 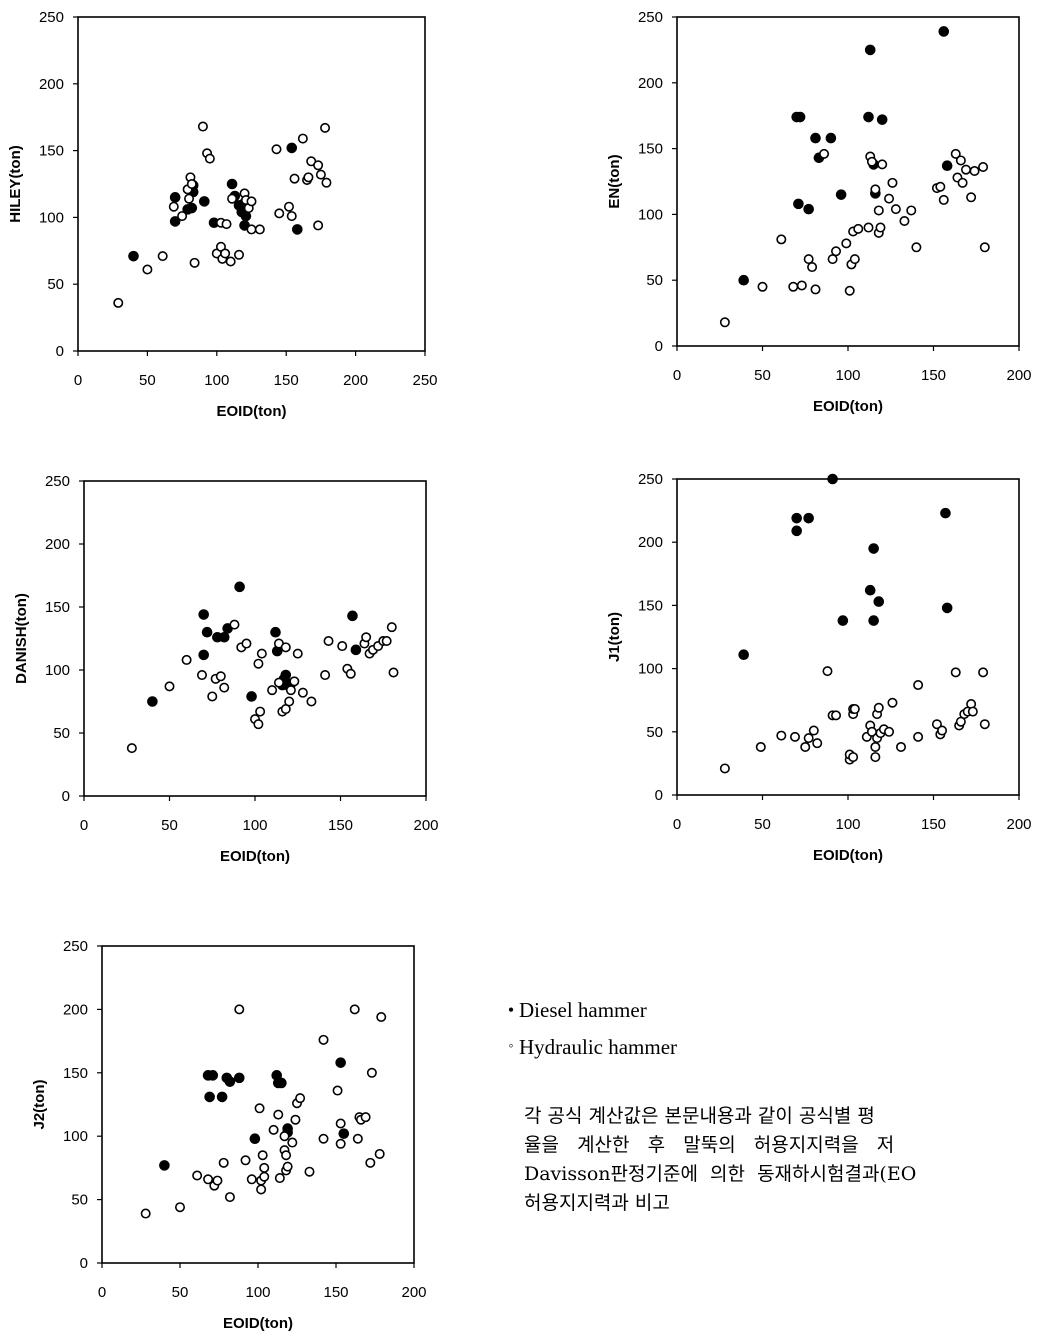 I want to click on note-line: 율을 계산한 후 말뚝의 허용지지력을 저, so click(x=709, y=1145).